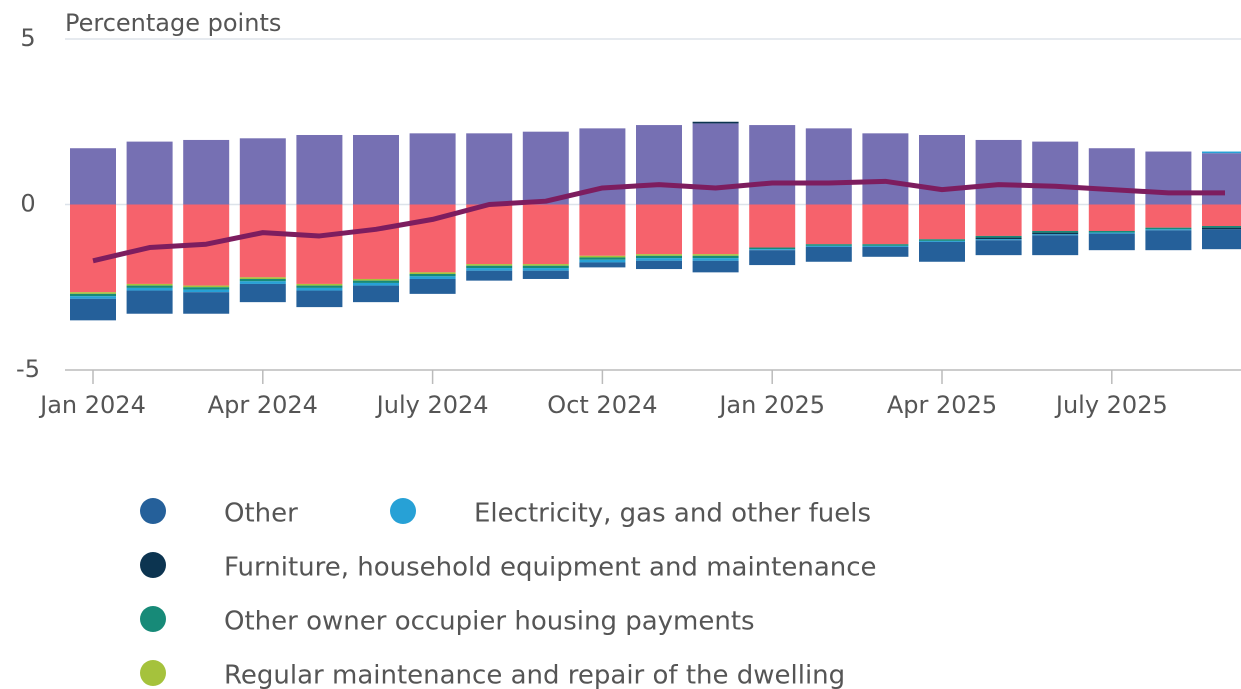 The image size is (1241, 689). Describe the element at coordinates (92, 405) in the screenshot. I see `x-tick-label: Jan 2024` at that location.